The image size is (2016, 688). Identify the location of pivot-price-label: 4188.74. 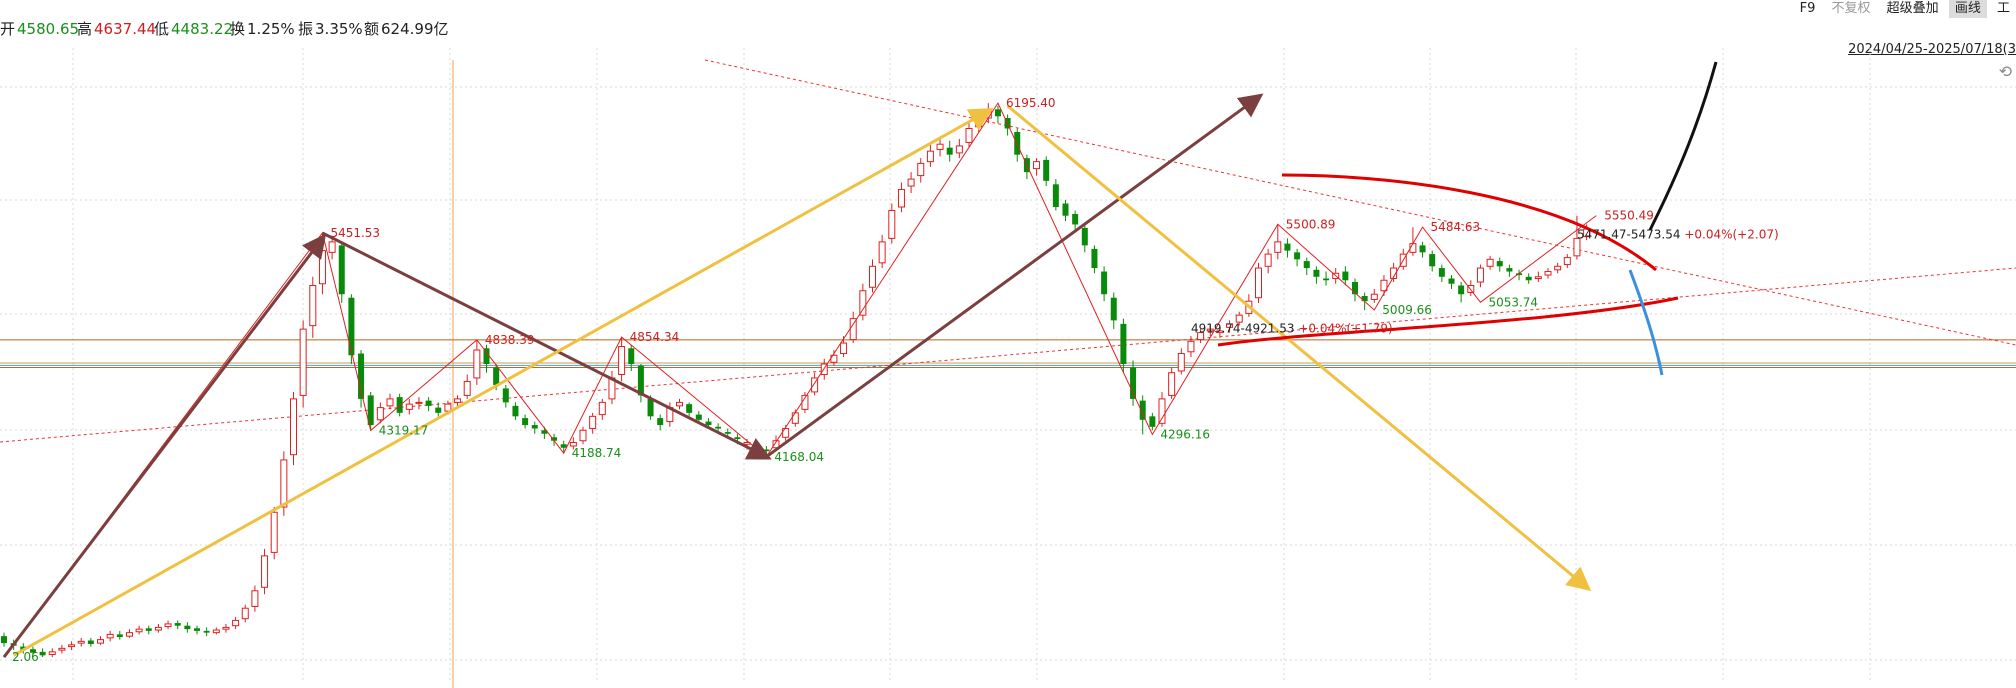
(597, 453).